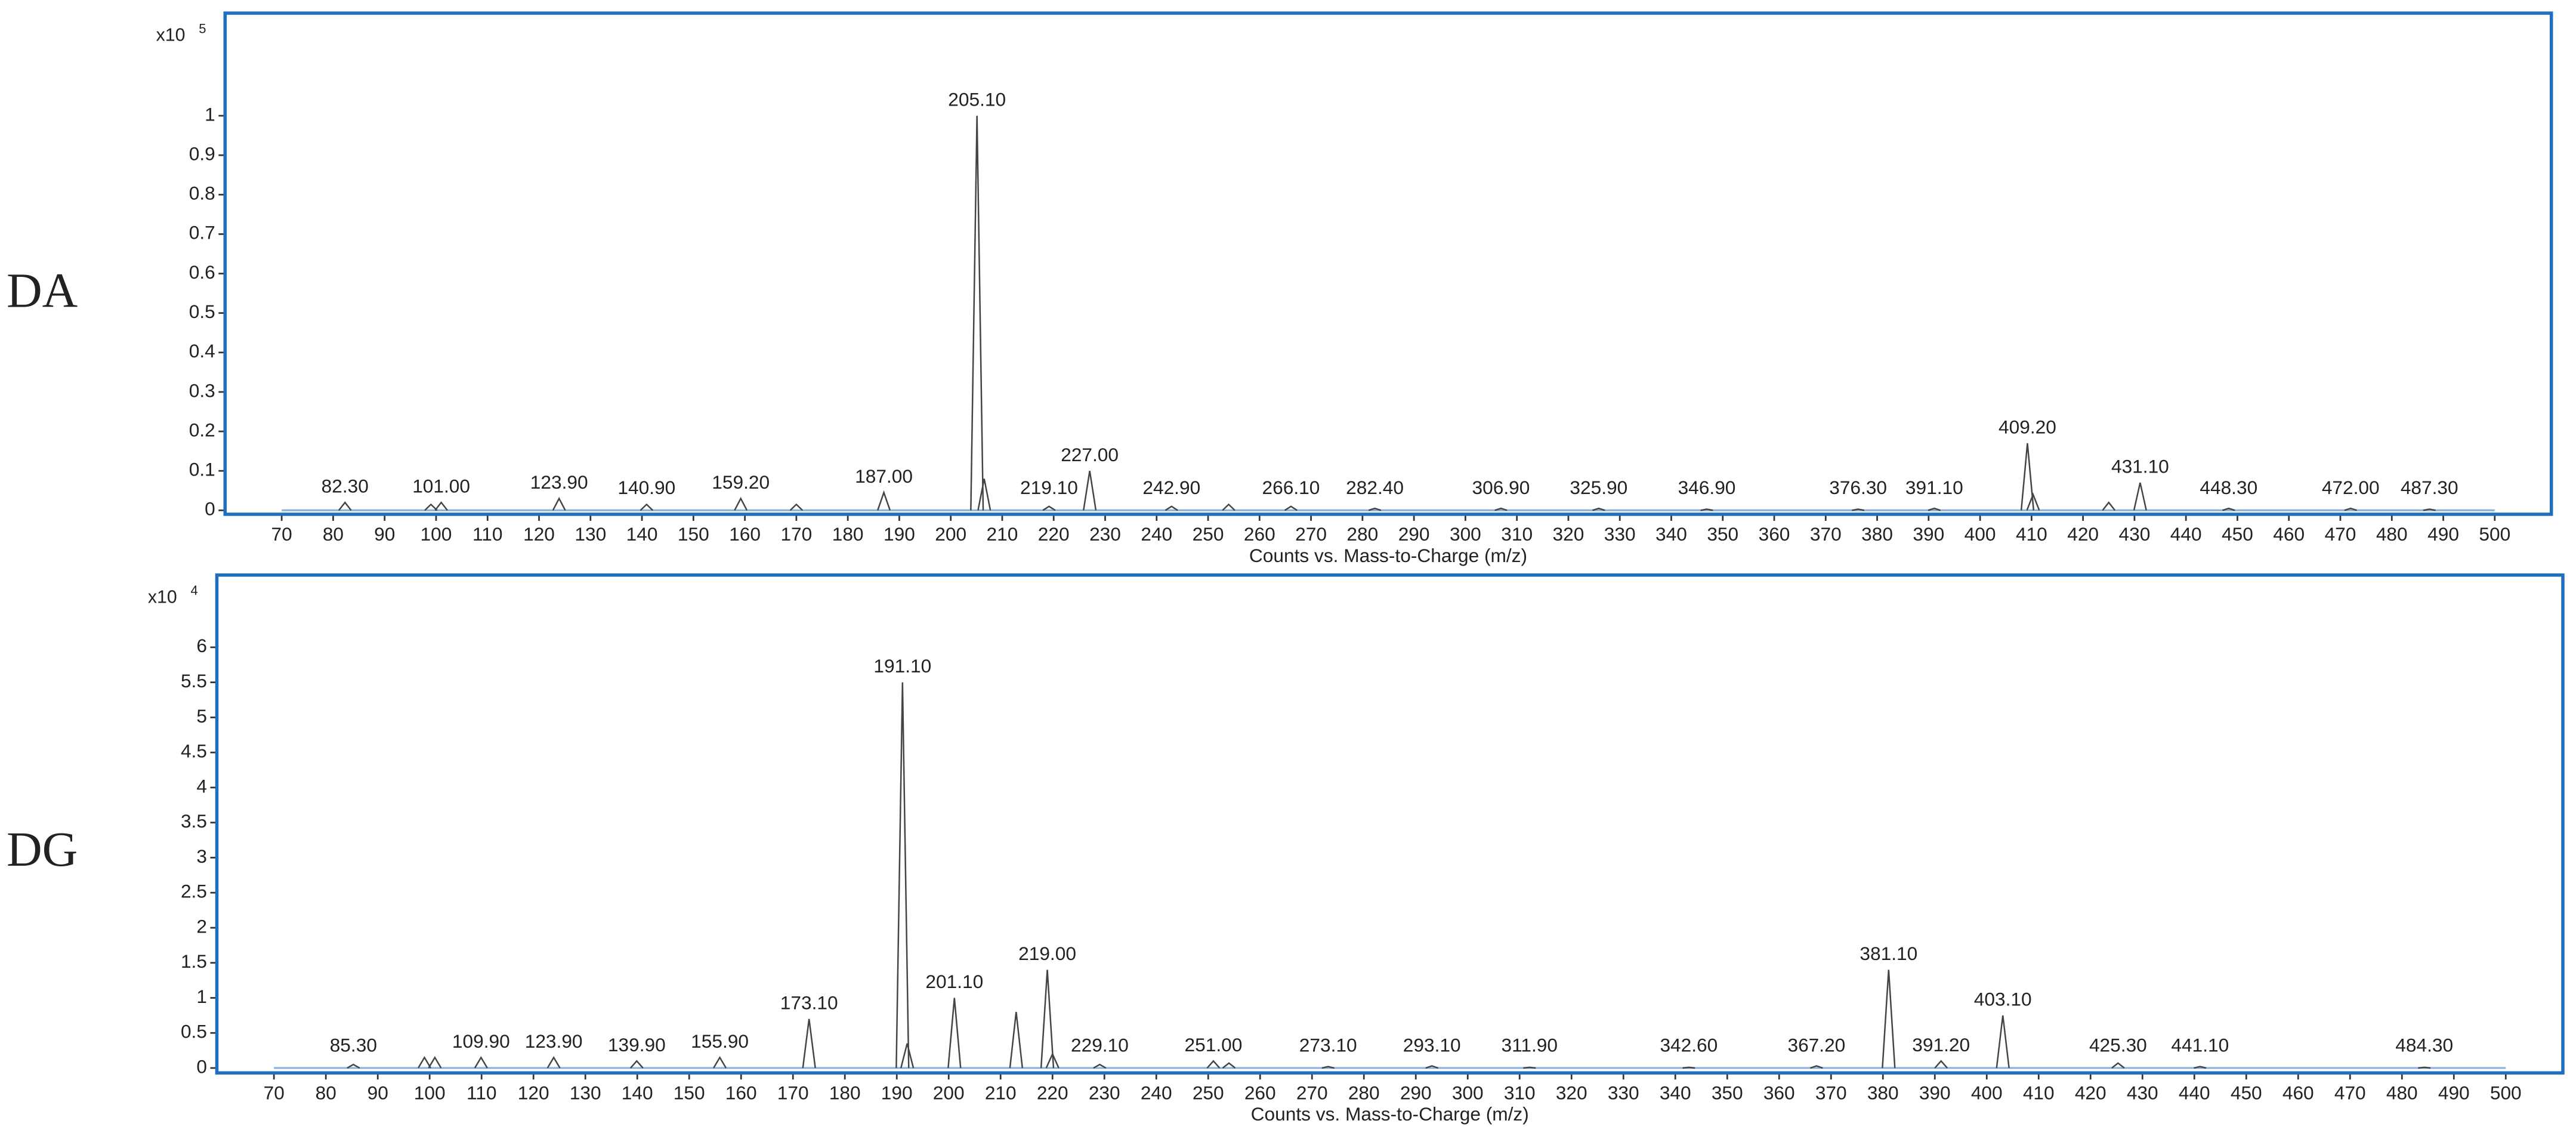  Describe the element at coordinates (441, 486) in the screenshot. I see `peak-label: 101.00` at that location.